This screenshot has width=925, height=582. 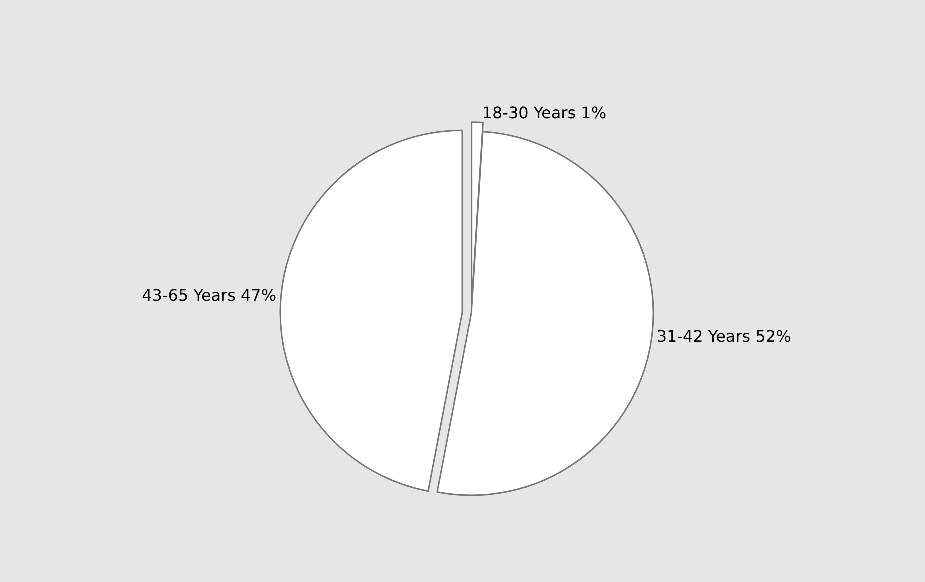 I want to click on slice-label: 18-30 Years 1%, so click(x=544, y=113).